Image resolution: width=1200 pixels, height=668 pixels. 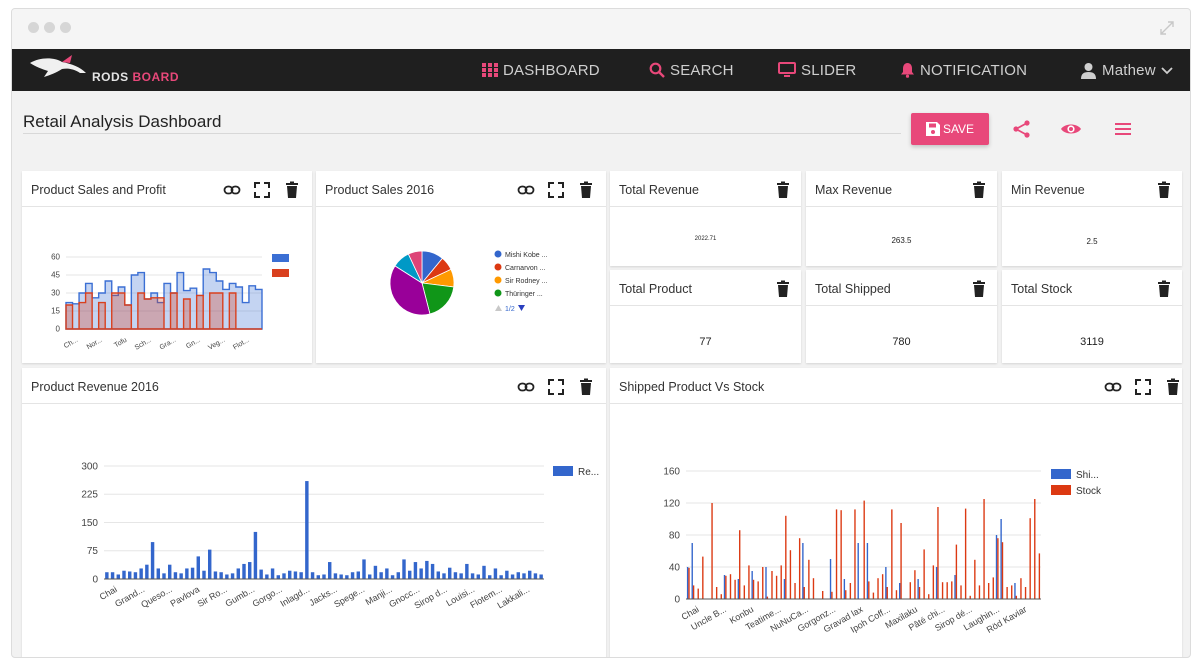 I want to click on kpi-value: 2.5, so click(x=1092, y=241).